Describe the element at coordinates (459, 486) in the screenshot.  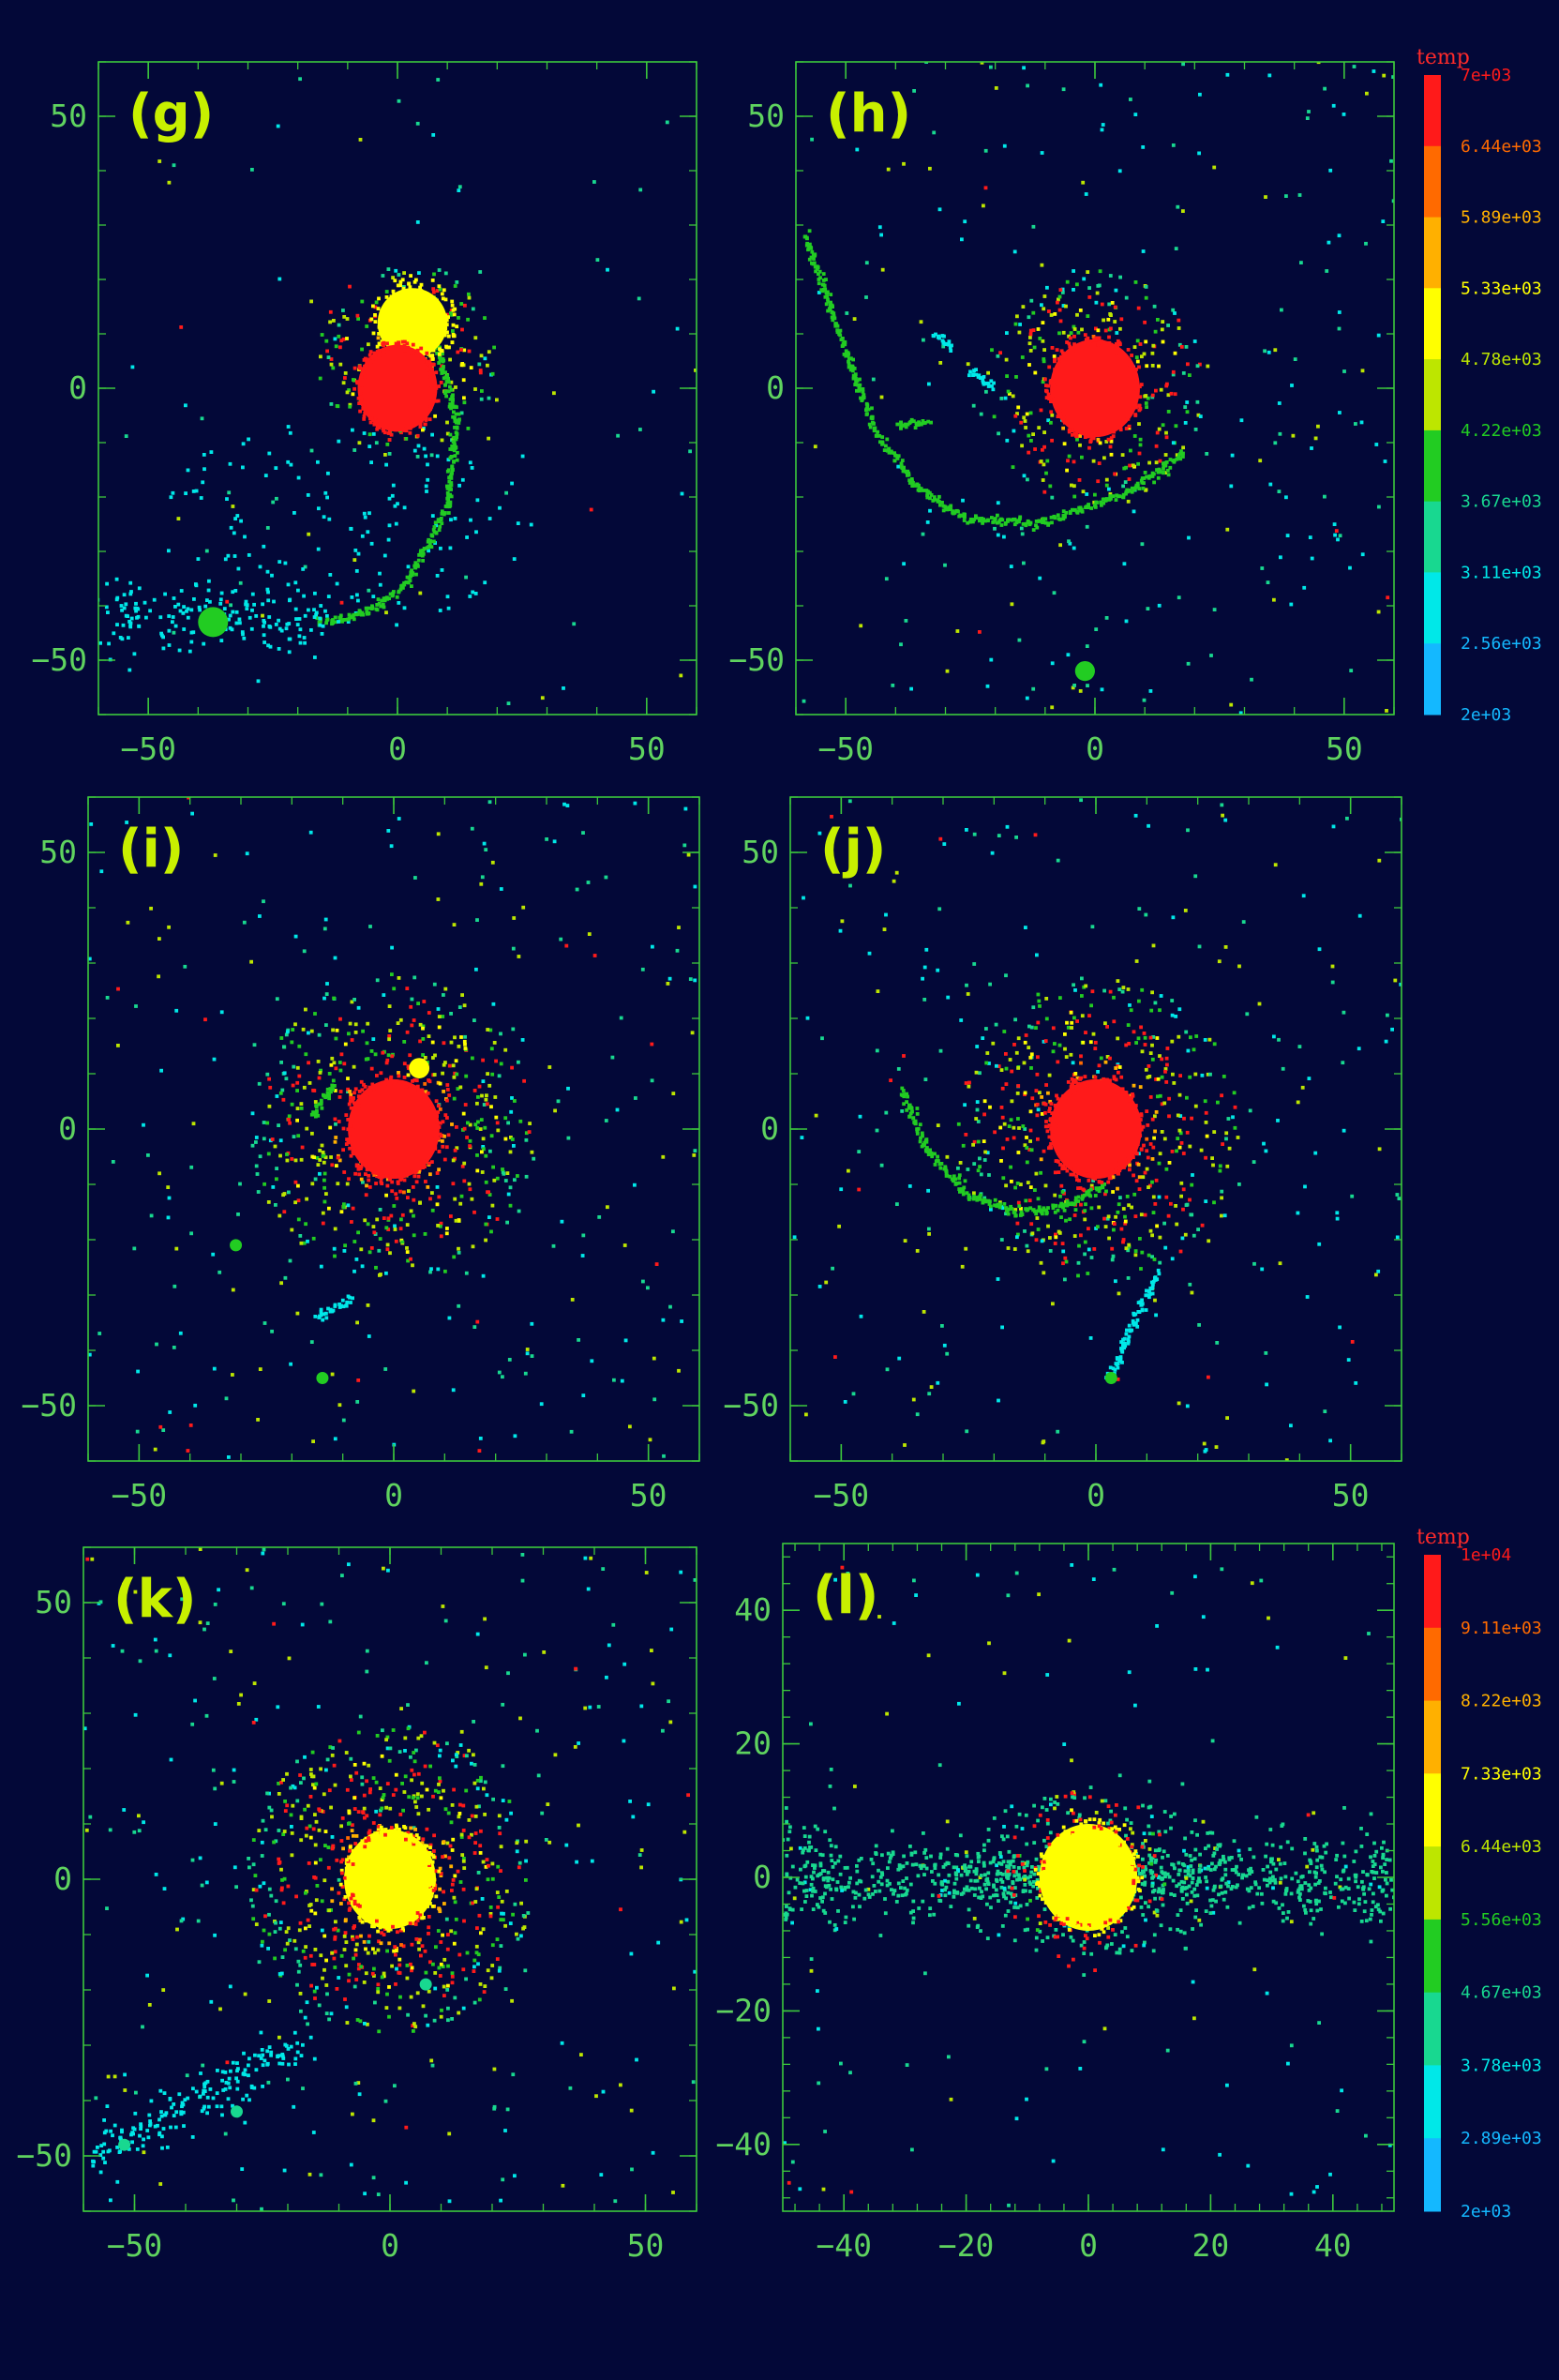
I see `diffuse-particle` at that location.